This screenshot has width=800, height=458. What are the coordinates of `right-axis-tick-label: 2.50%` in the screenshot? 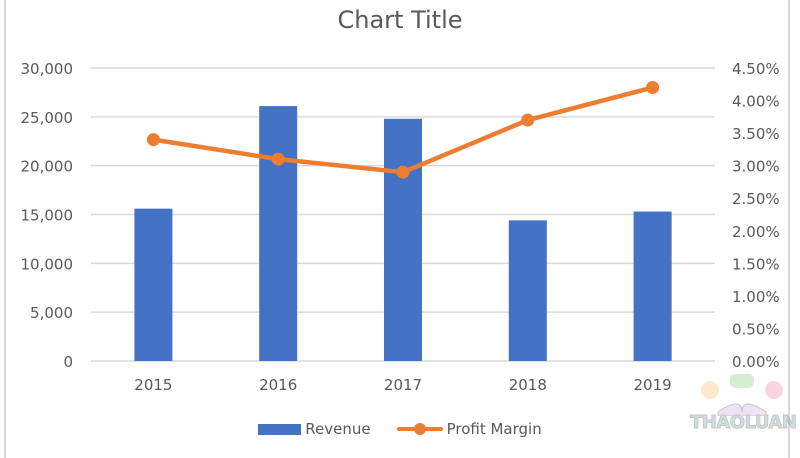 It's located at (756, 199).